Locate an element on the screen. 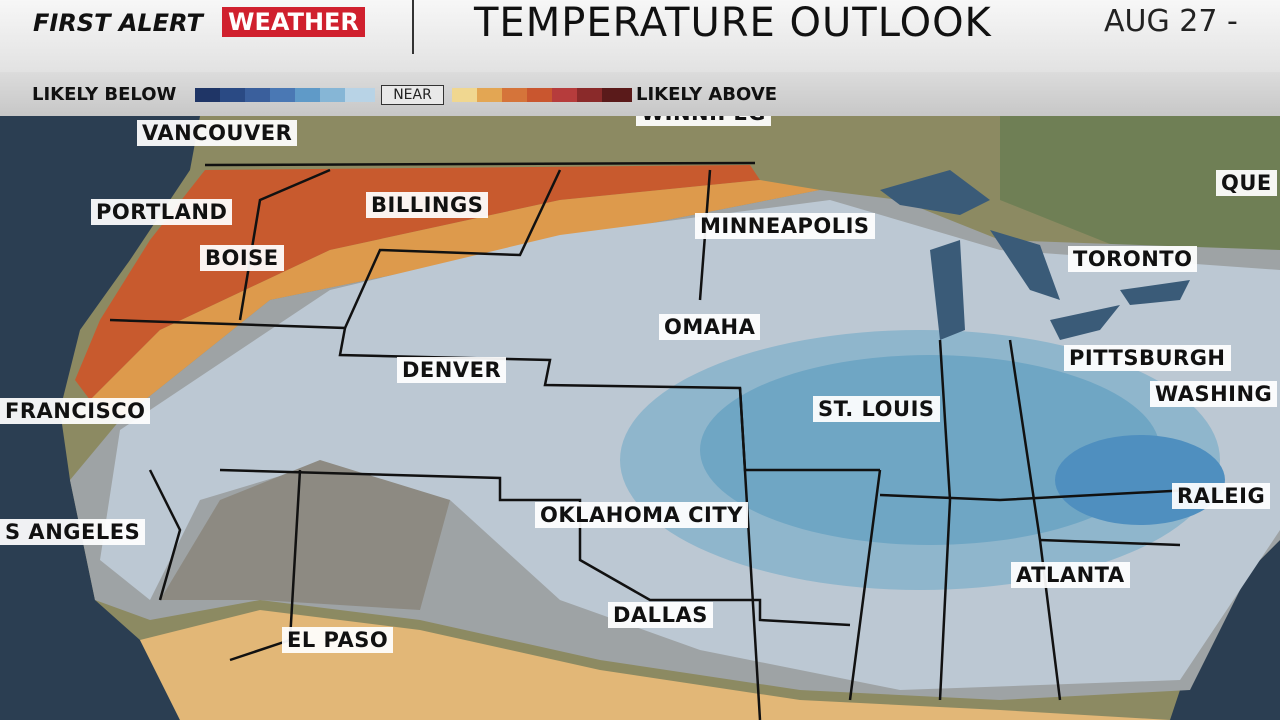  city-label: PORTLAND is located at coordinates (162, 212).